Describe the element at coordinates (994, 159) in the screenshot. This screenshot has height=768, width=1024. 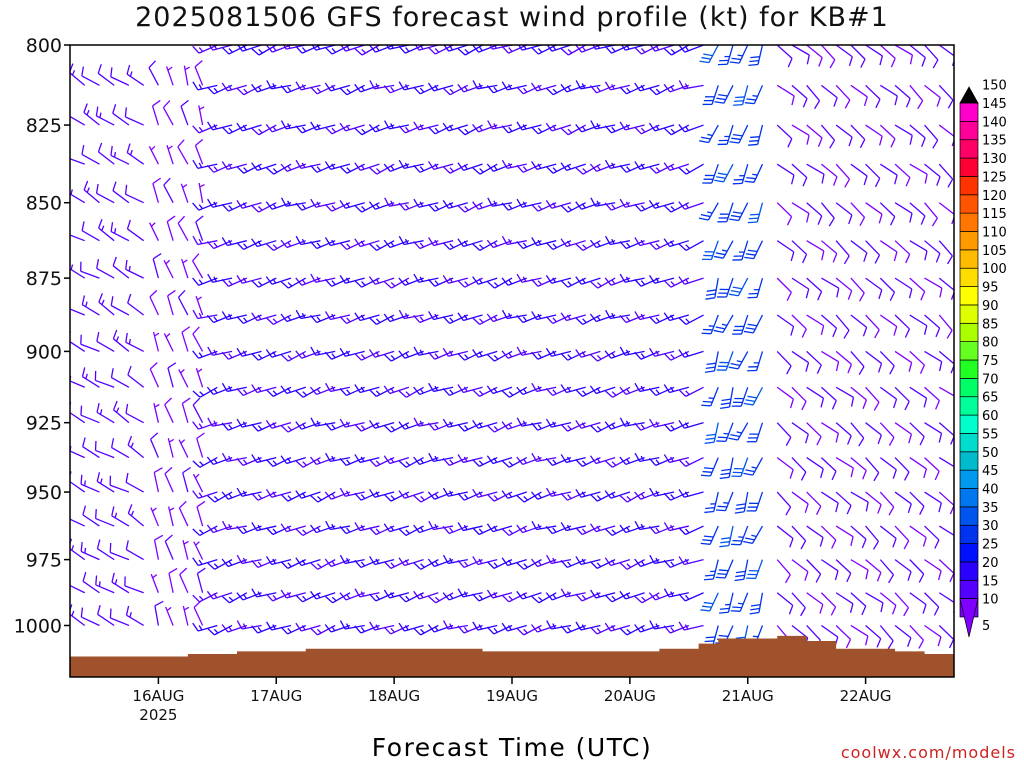
I see `colorbar-label: 130` at that location.